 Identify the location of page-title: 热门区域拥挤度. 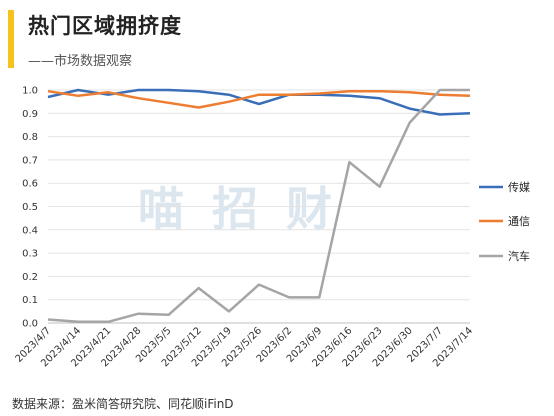
(105, 26).